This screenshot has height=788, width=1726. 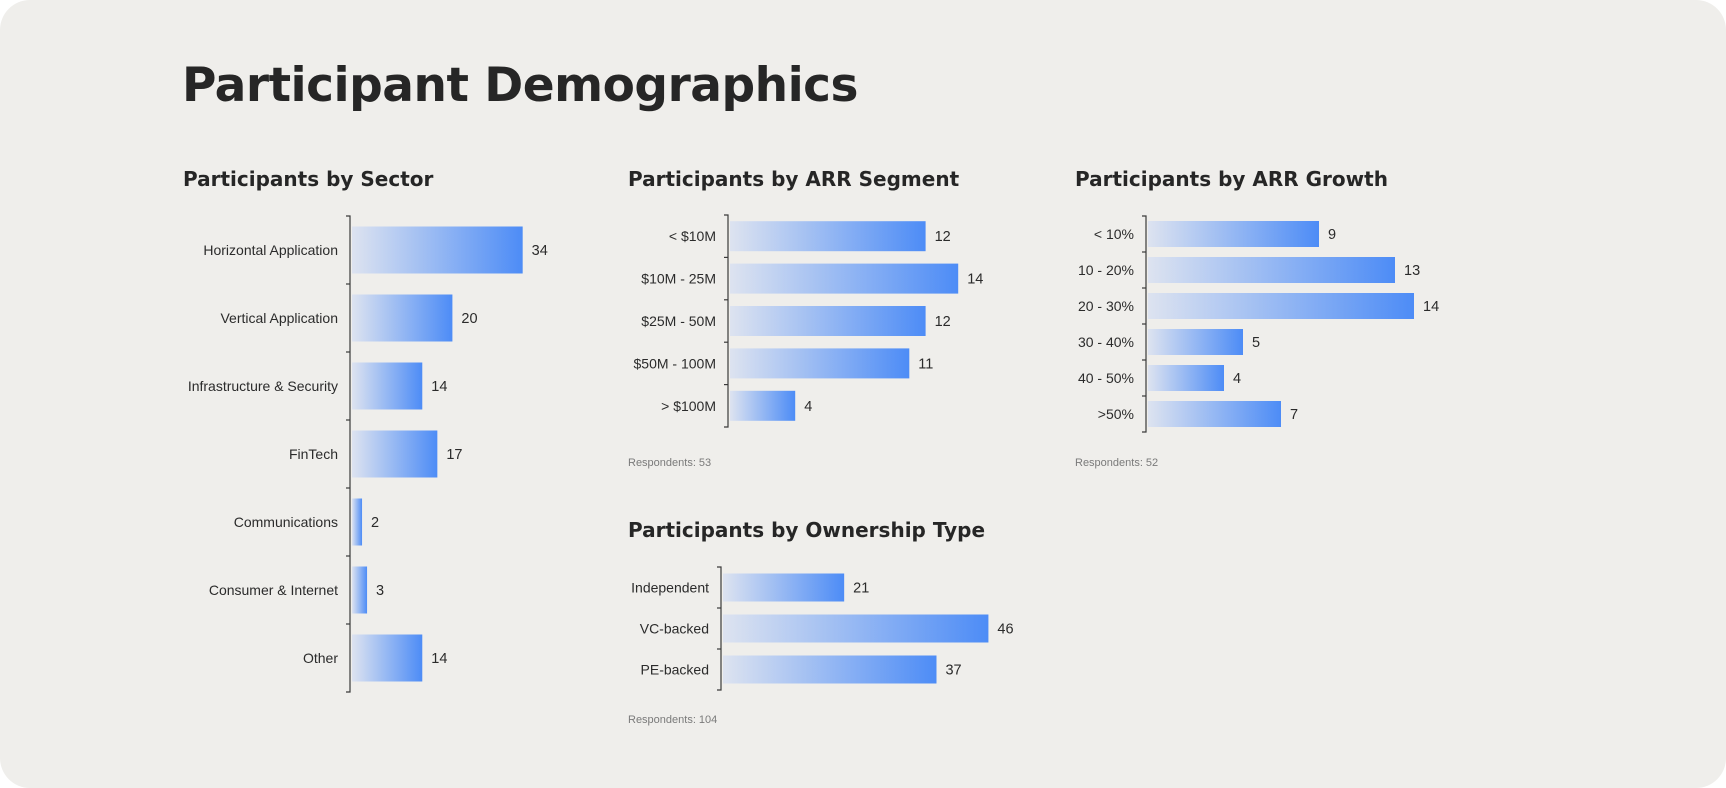 What do you see at coordinates (1237, 379) in the screenshot?
I see `arr_growth-value-label: 4` at bounding box center [1237, 379].